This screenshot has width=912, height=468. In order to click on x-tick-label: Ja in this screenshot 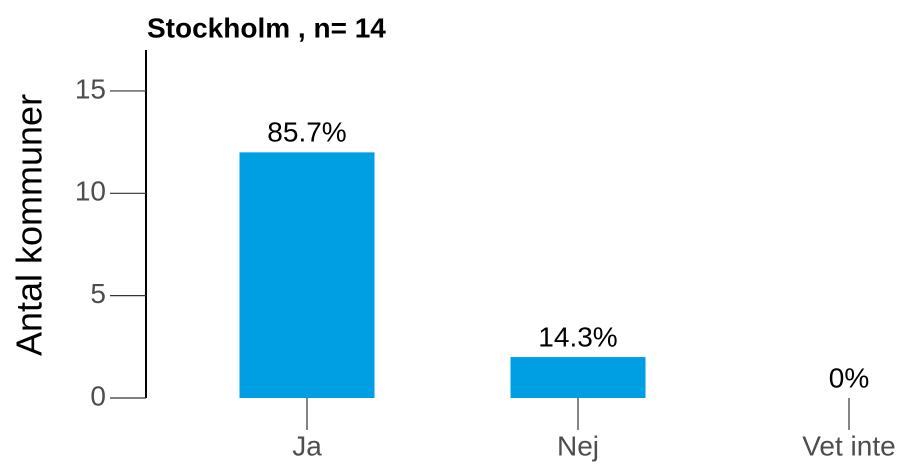, I will do `click(307, 445)`.